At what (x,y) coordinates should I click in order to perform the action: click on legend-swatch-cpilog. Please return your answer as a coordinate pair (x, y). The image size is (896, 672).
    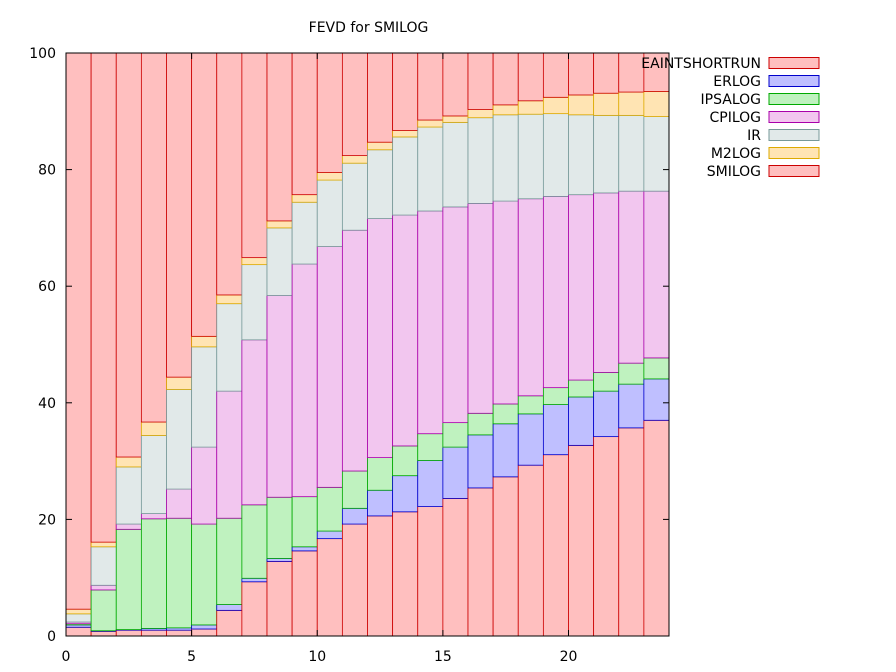
    Looking at the image, I should click on (794, 117).